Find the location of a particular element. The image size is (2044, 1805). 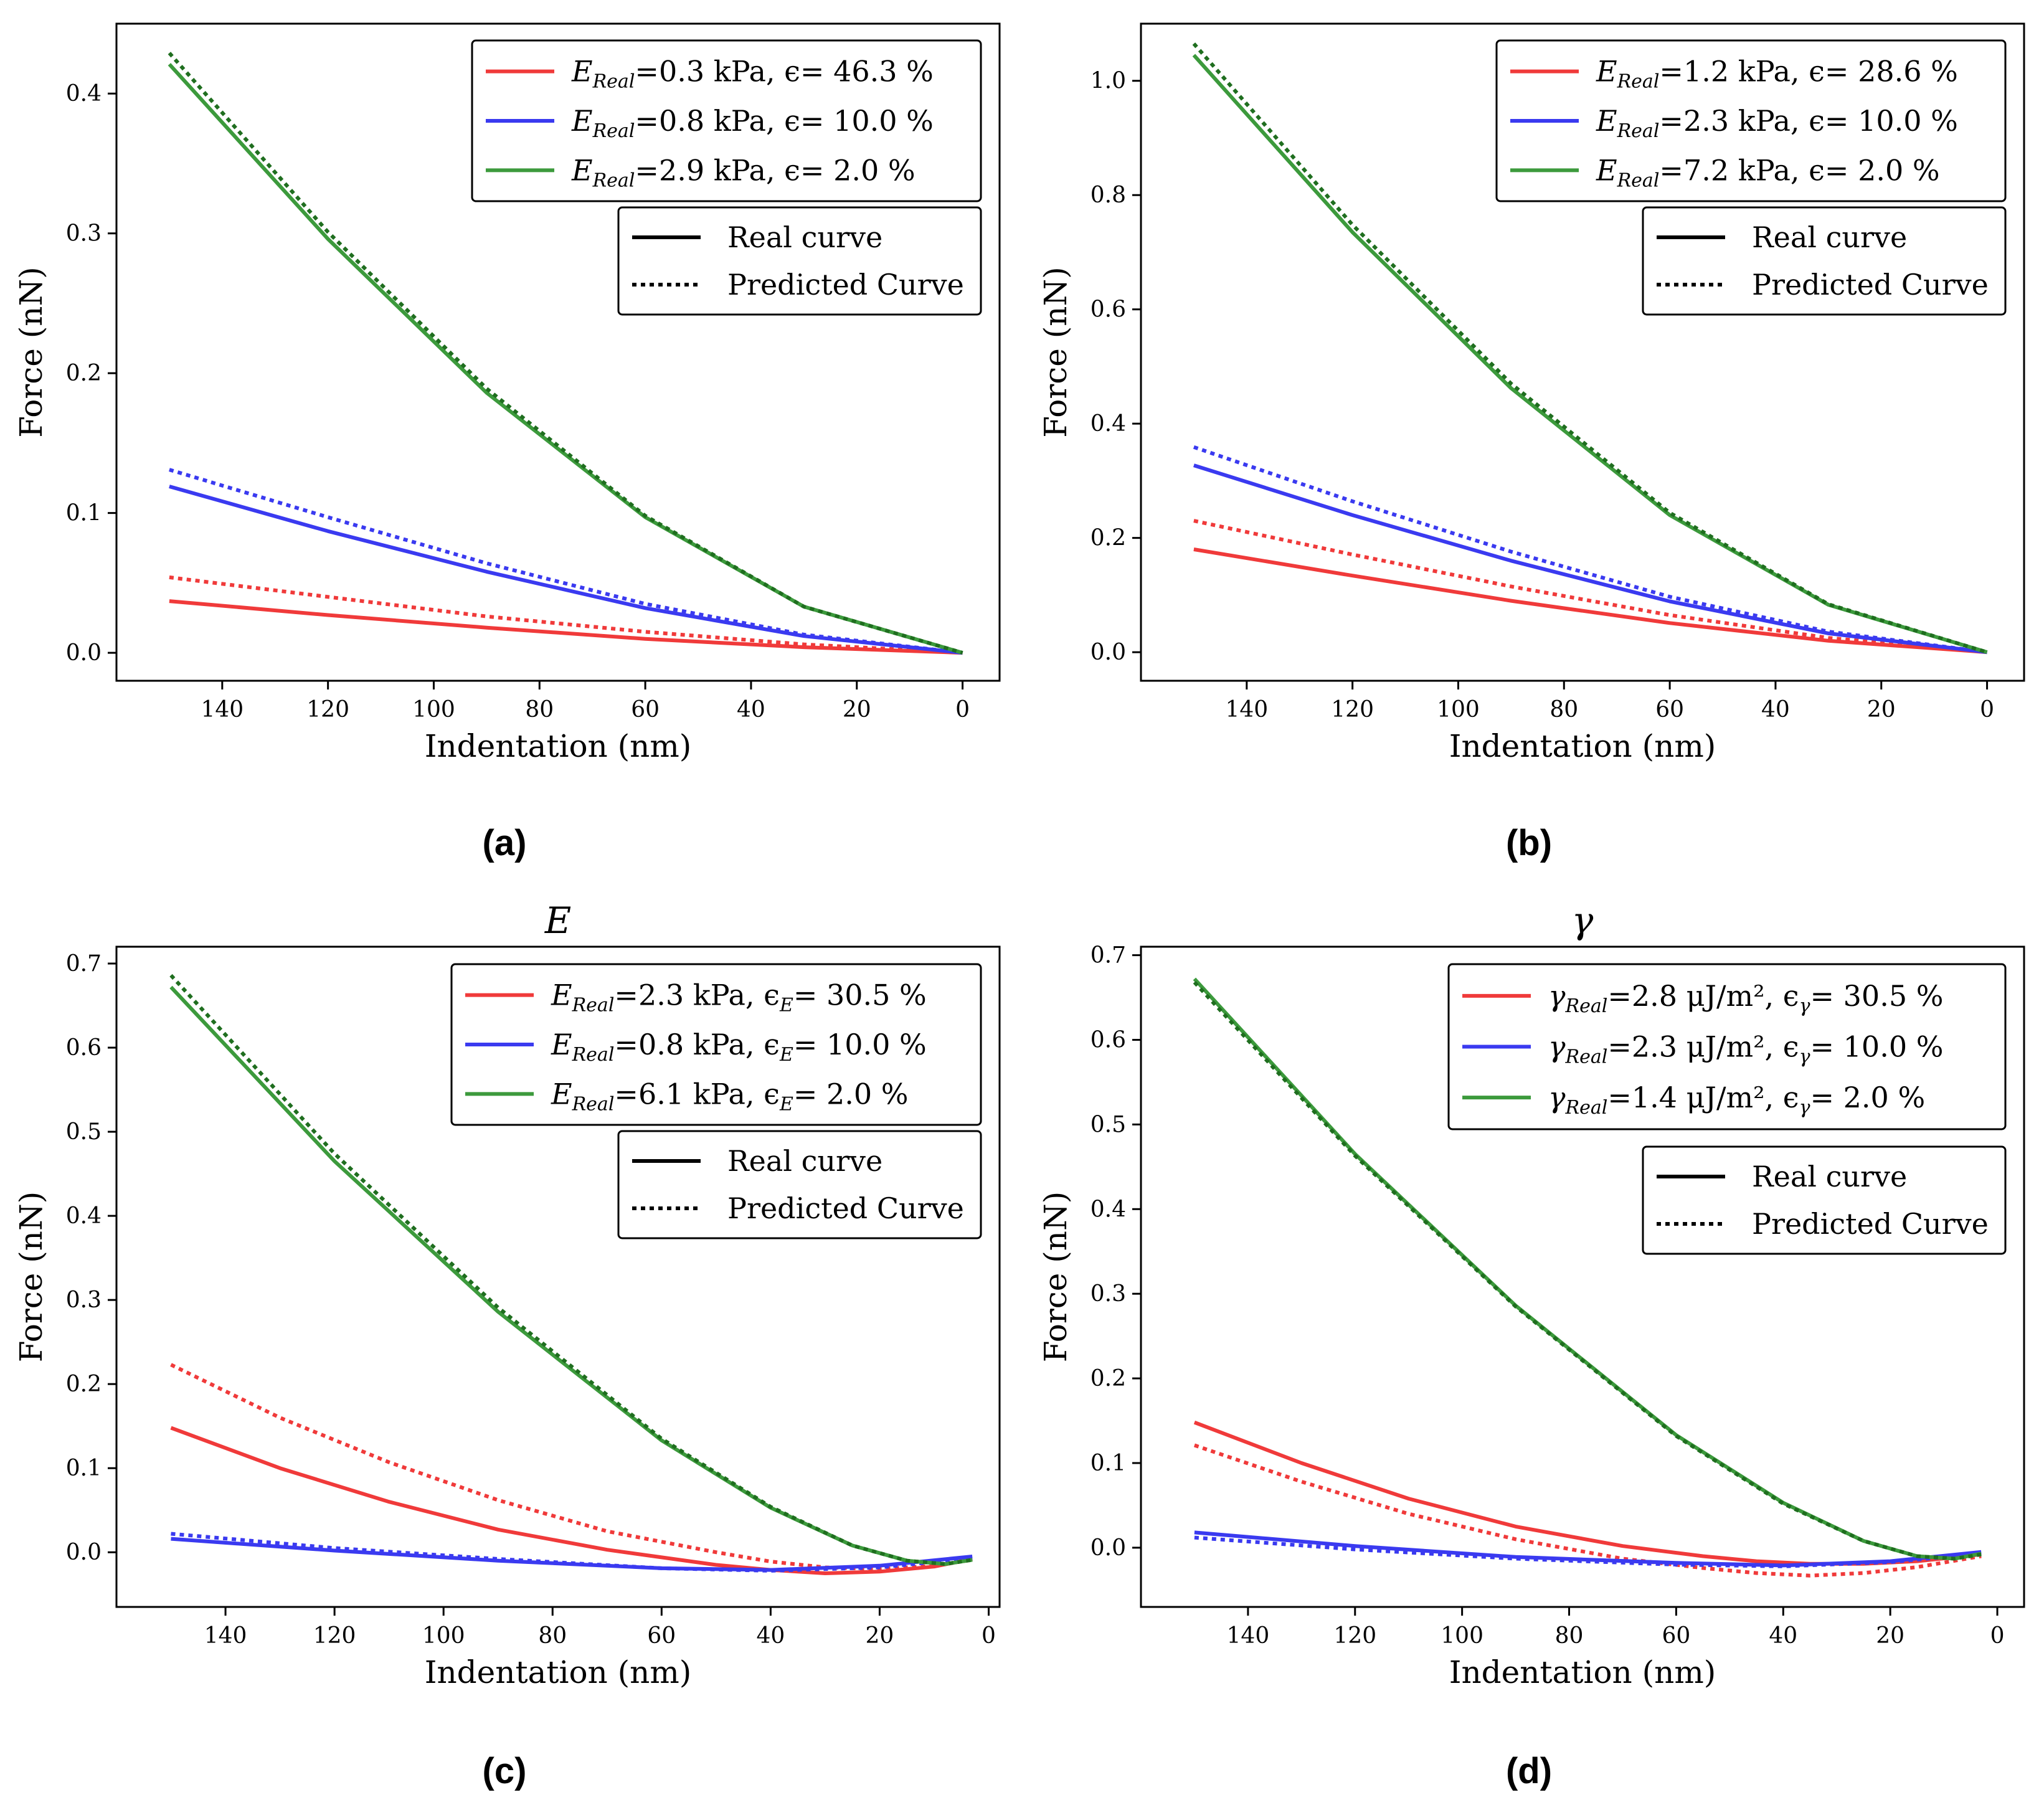

legend-label: EReal=0.3 kPa, ϵ= 46.3 % is located at coordinates (753, 74).